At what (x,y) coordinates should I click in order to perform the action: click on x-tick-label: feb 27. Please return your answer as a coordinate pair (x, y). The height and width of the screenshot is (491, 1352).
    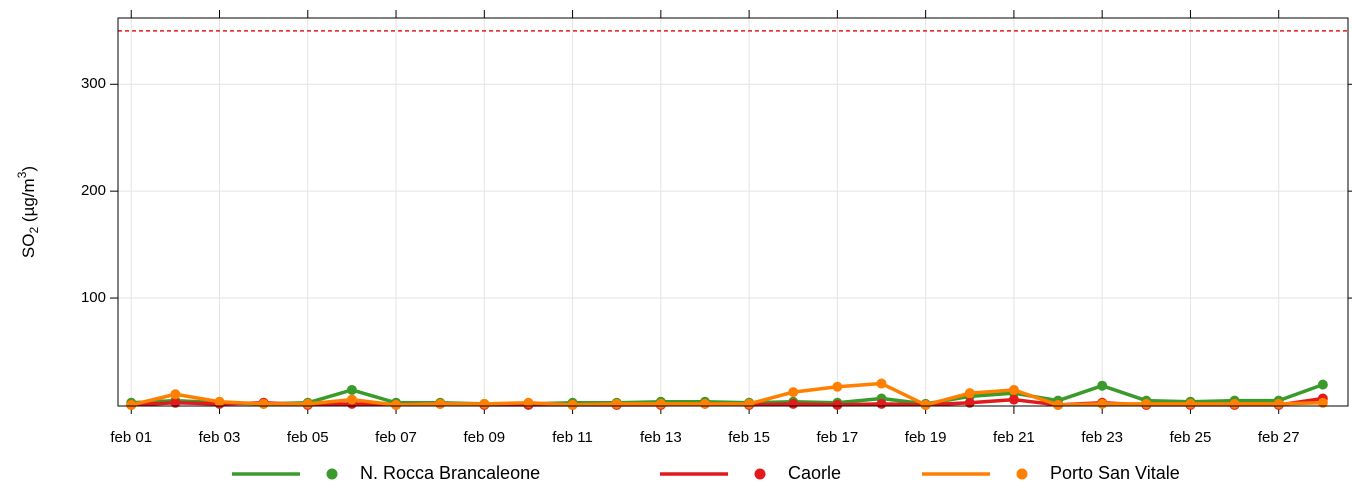
    Looking at the image, I should click on (1279, 437).